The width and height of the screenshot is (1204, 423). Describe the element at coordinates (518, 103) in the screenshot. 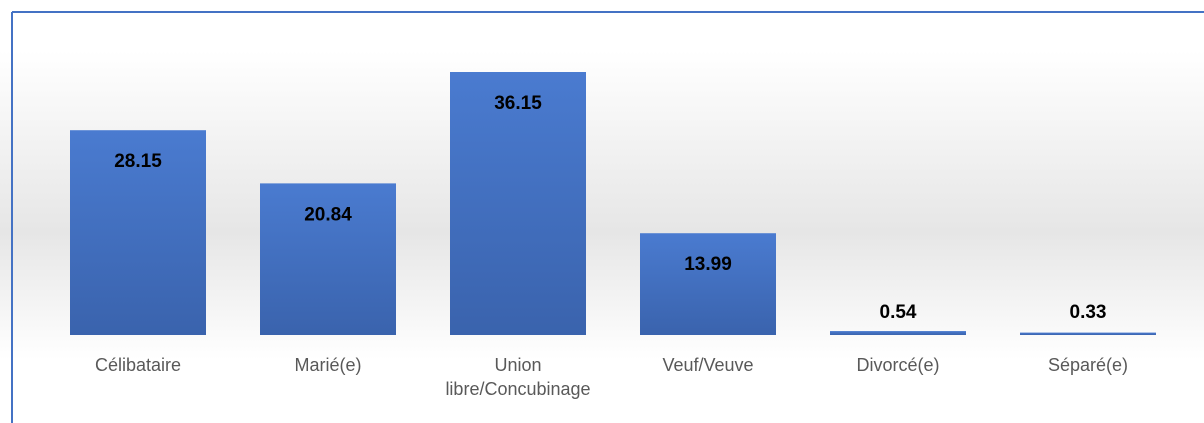

I see `value-label: 36.15` at that location.